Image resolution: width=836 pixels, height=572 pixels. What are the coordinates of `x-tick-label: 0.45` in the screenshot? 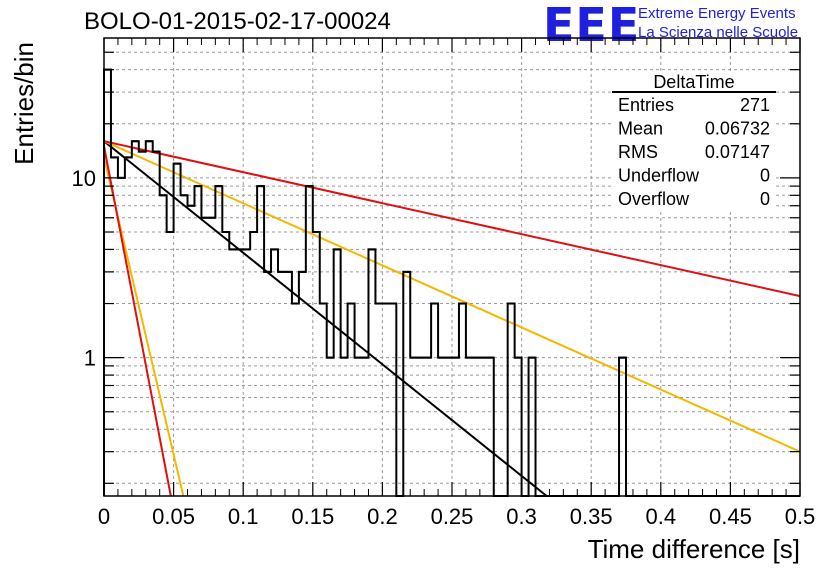 It's located at (730, 516).